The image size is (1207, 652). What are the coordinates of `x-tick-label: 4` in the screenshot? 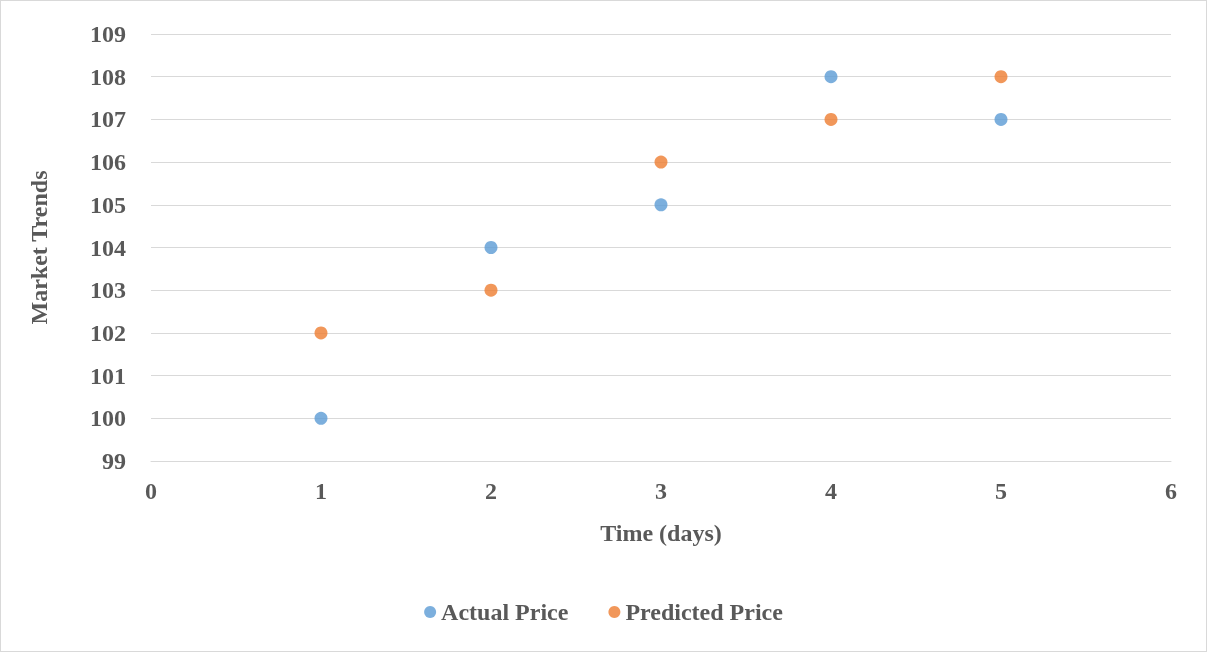 It's located at (831, 491).